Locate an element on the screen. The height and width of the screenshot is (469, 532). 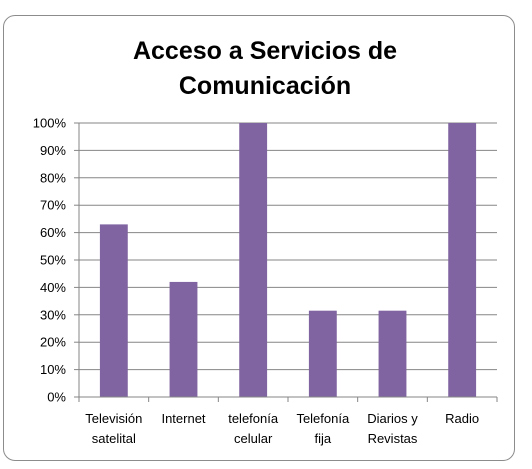
y-tick-label: 90% is located at coordinates (53, 150).